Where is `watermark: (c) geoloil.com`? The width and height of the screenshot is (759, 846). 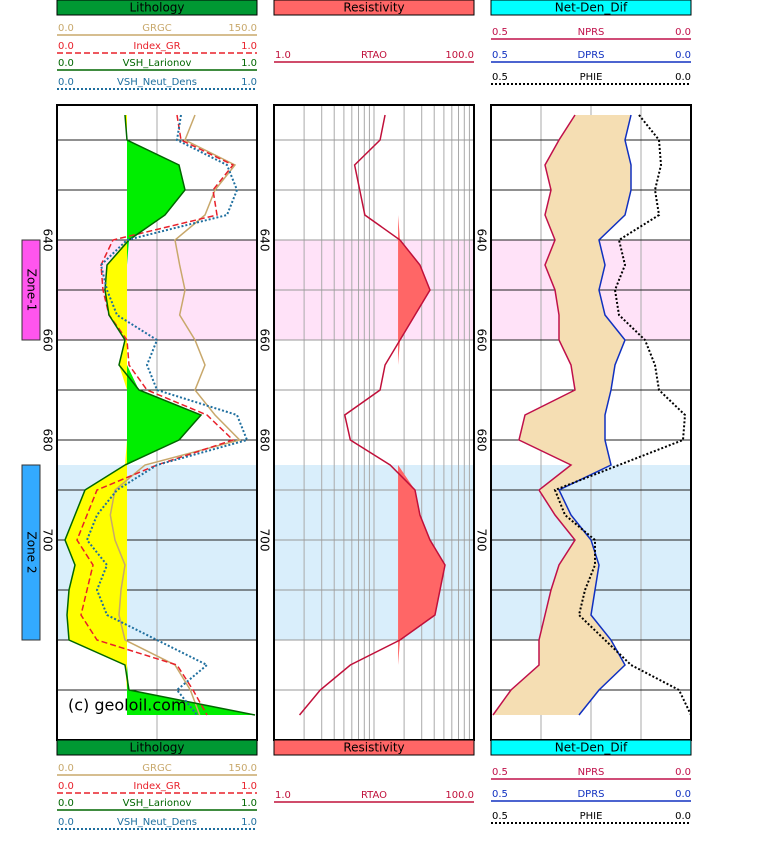 watermark: (c) geoloil.com is located at coordinates (127, 705).